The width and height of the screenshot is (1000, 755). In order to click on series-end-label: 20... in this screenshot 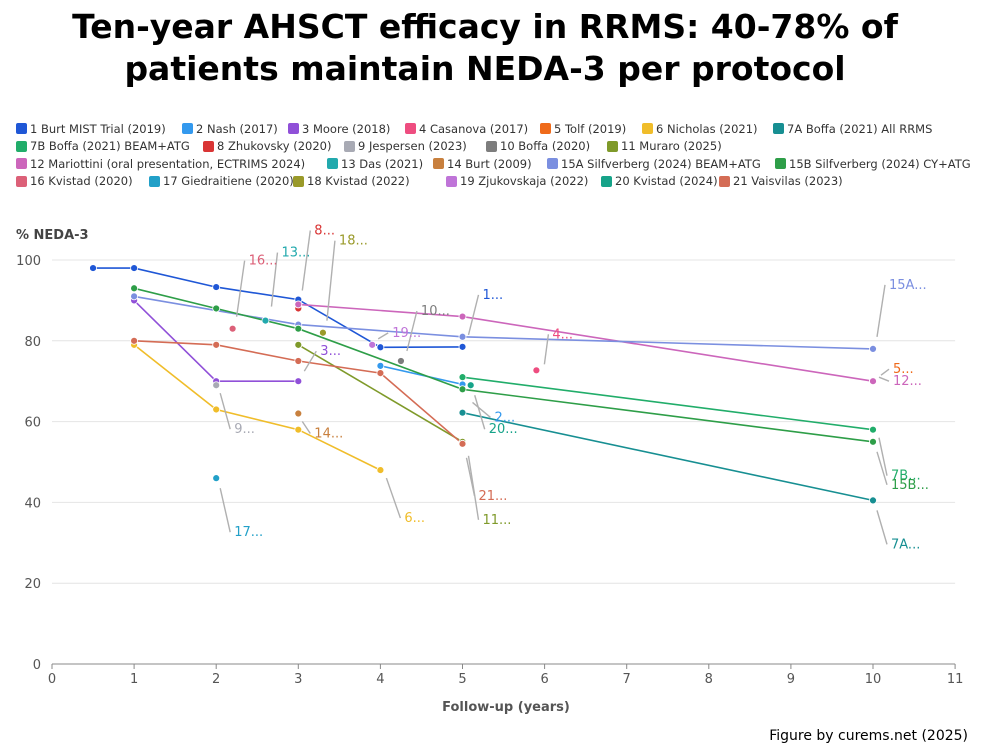, I will do `click(503, 429)`.